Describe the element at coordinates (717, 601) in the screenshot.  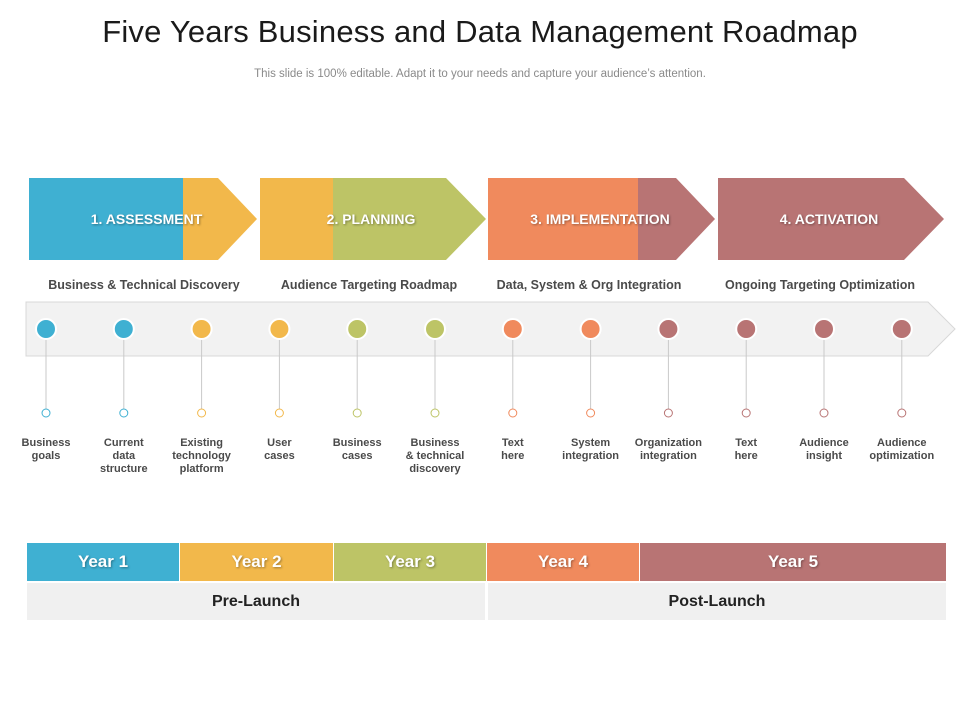
I see `post-launch-cell: Post-Launch` at that location.